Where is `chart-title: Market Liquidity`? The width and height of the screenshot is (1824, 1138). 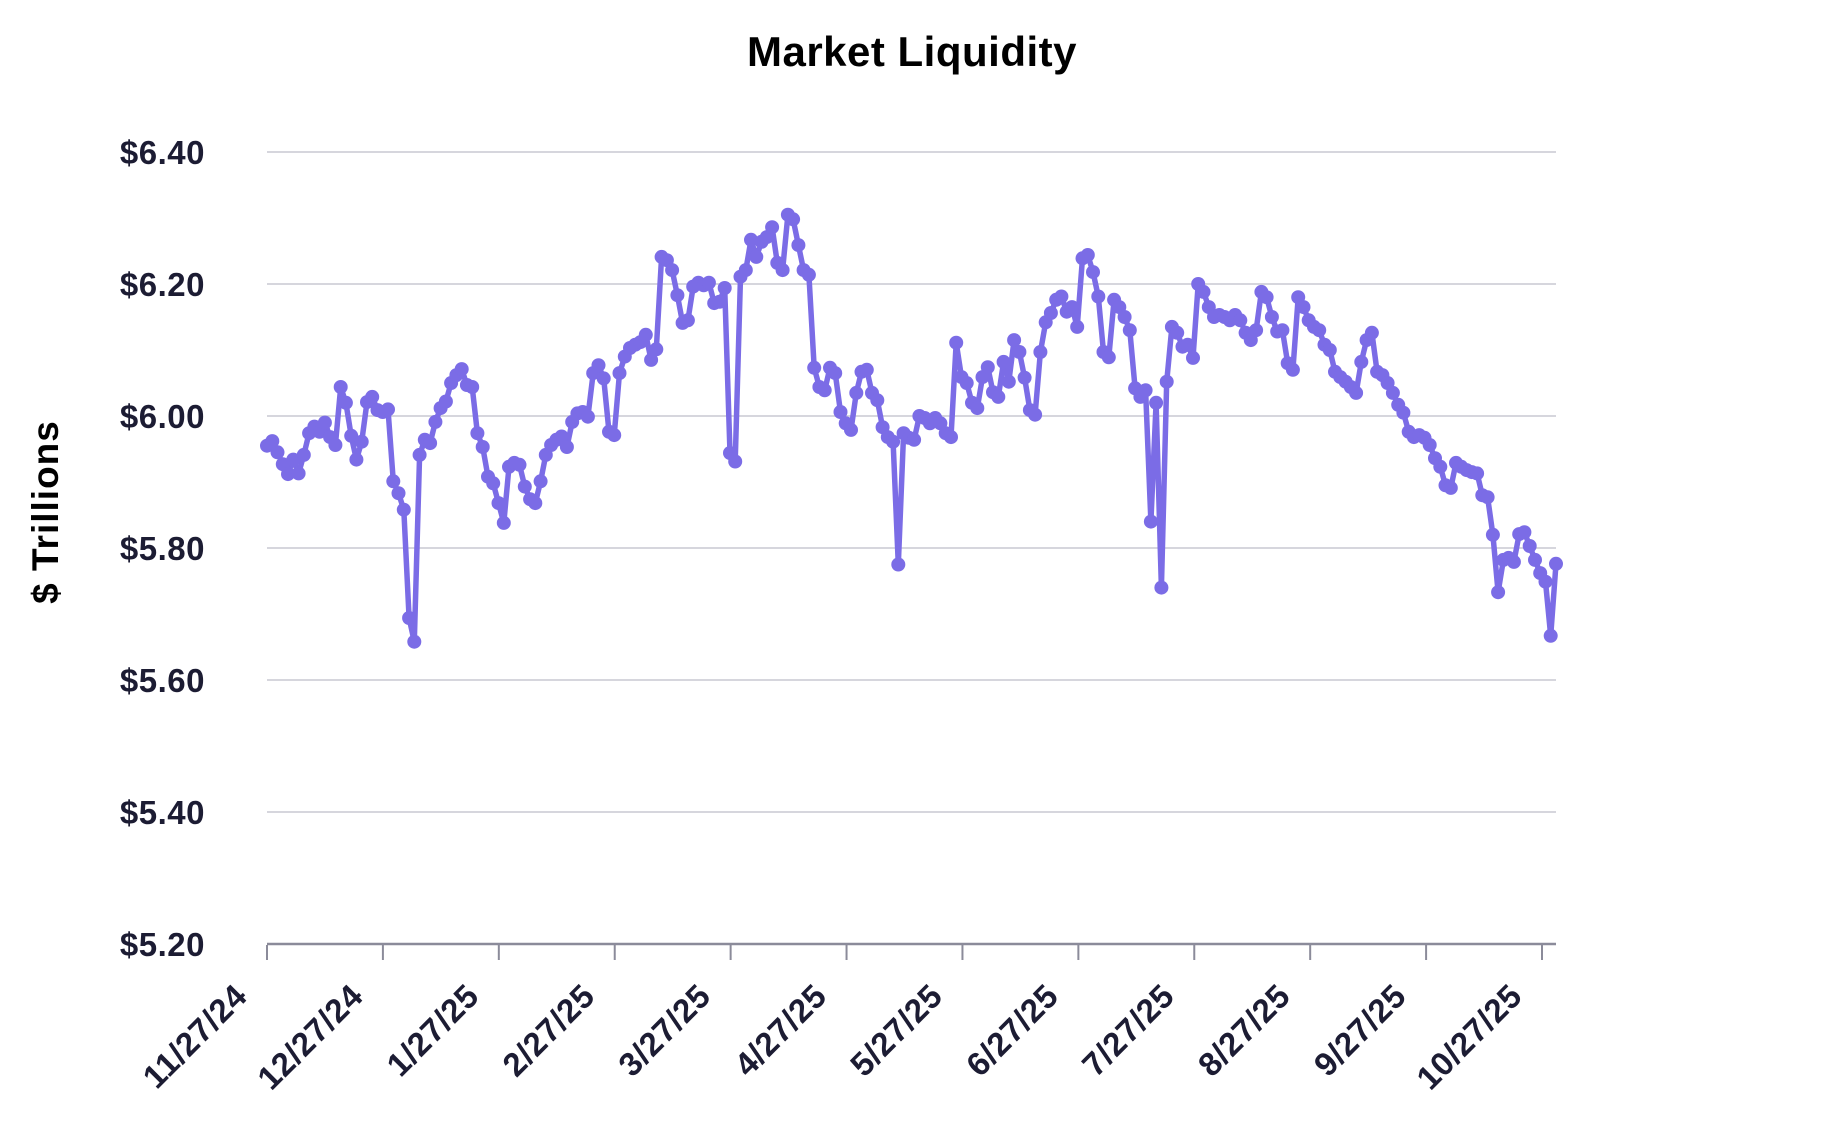
chart-title: Market Liquidity is located at coordinates (912, 51).